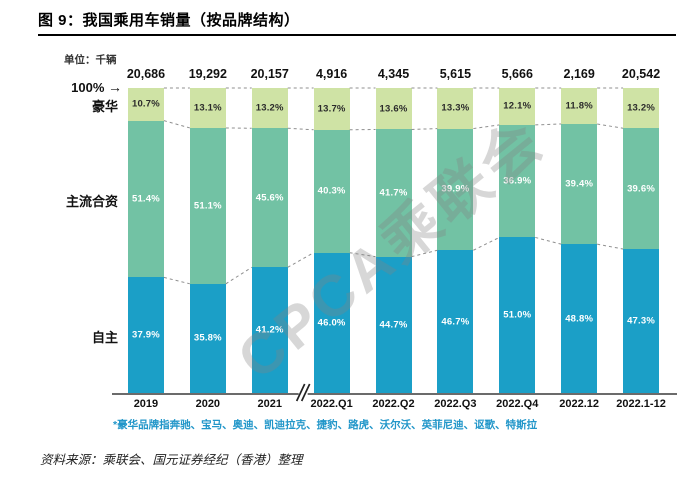 This screenshot has width=681, height=477. What do you see at coordinates (455, 404) in the screenshot?
I see `x-axis-label: 2022.Q3` at bounding box center [455, 404].